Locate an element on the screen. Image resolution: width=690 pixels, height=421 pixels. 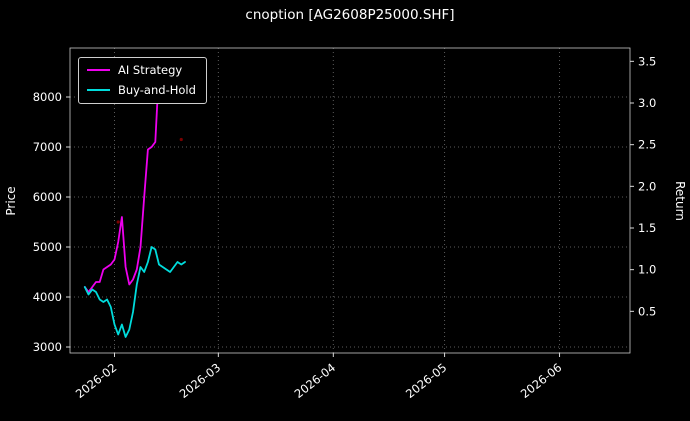
y-left-tick-label: 3000 is located at coordinates (47, 347).